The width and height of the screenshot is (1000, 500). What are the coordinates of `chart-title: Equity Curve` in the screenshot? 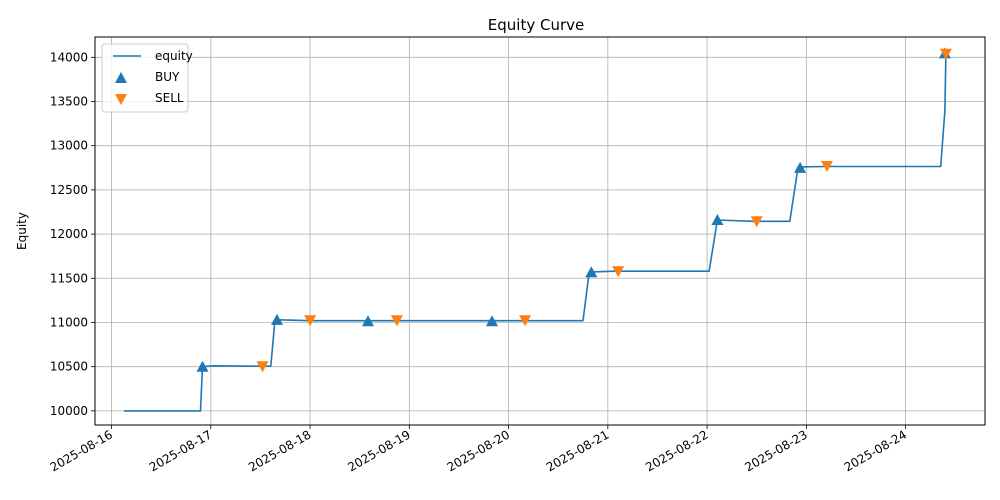 It's located at (536, 25).